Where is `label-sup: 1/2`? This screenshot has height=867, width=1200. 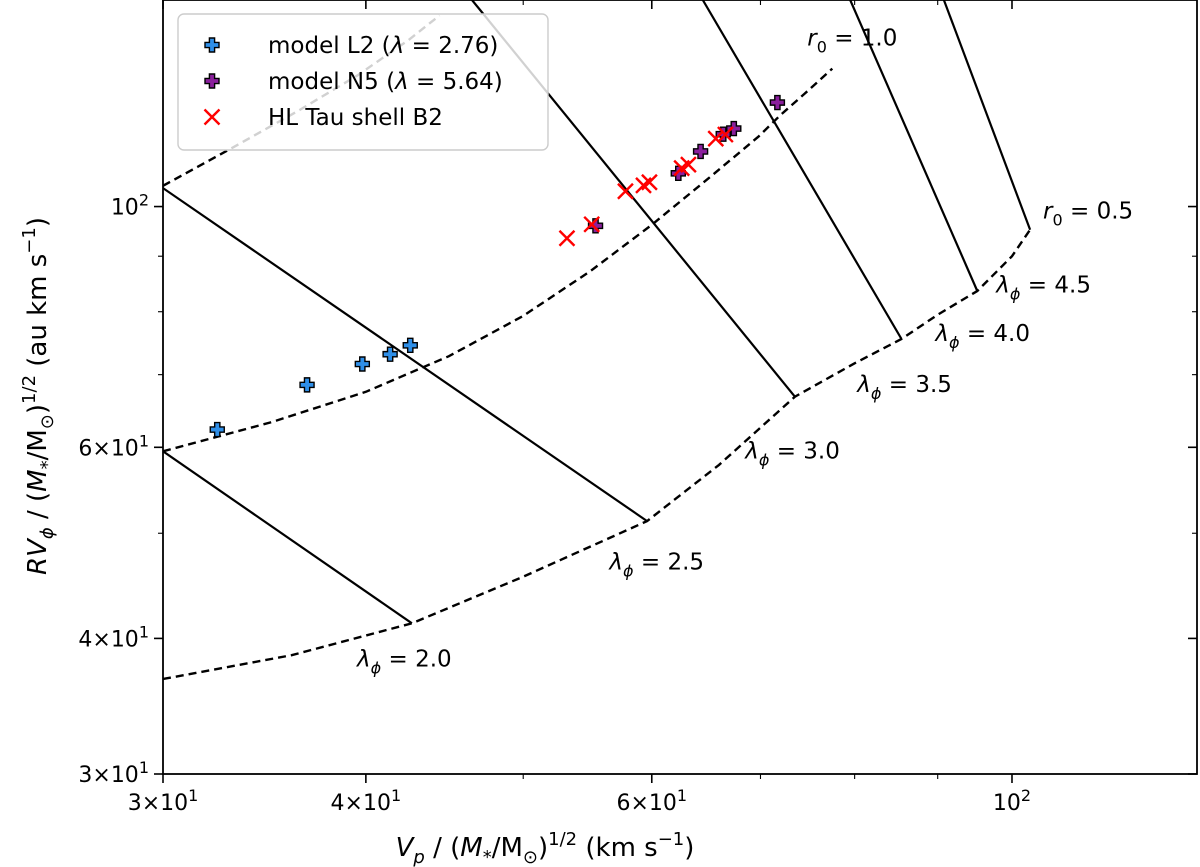
label-sup: 1/2 is located at coordinates (562, 839).